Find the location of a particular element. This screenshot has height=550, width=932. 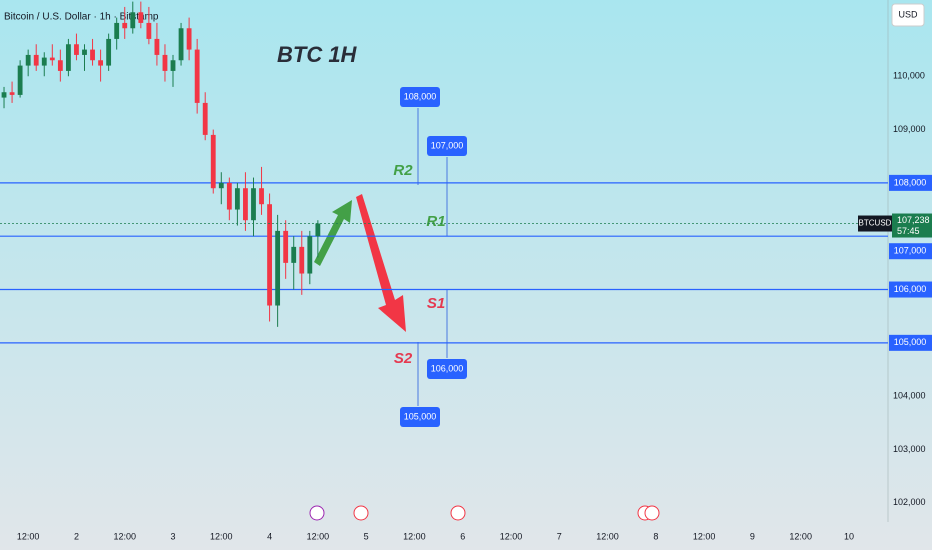

chart-title: Bitcoin / U.S. Dollar · 1h · Bitstamp is located at coordinates (81, 17).